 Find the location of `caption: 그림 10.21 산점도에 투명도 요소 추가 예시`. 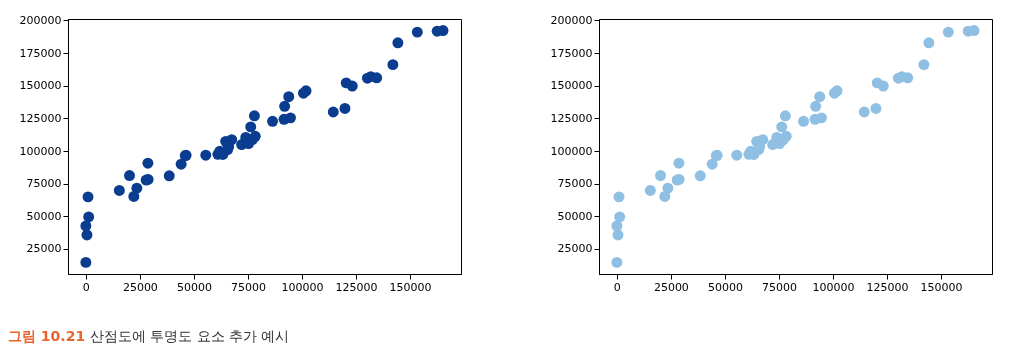

caption: 그림 10.21 산점도에 투명도 요소 추가 예시 is located at coordinates (149, 337).